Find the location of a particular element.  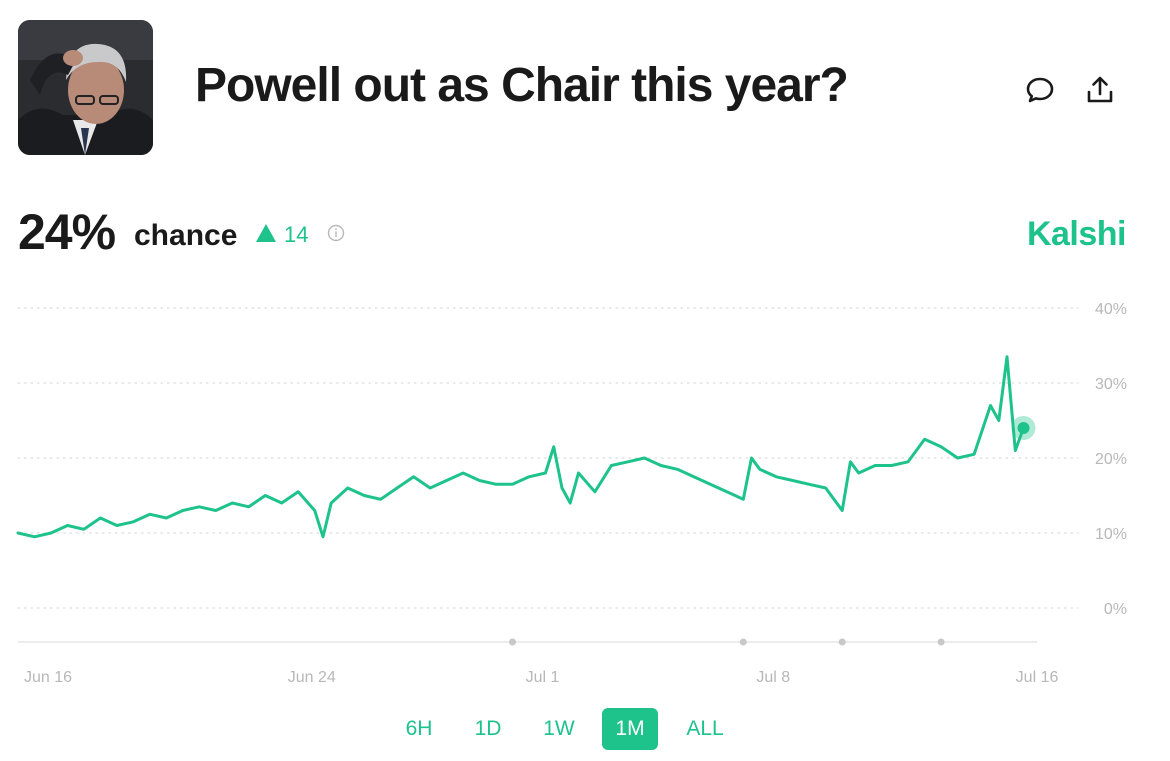

market-title: Powell out as Chair this year? is located at coordinates (522, 85).